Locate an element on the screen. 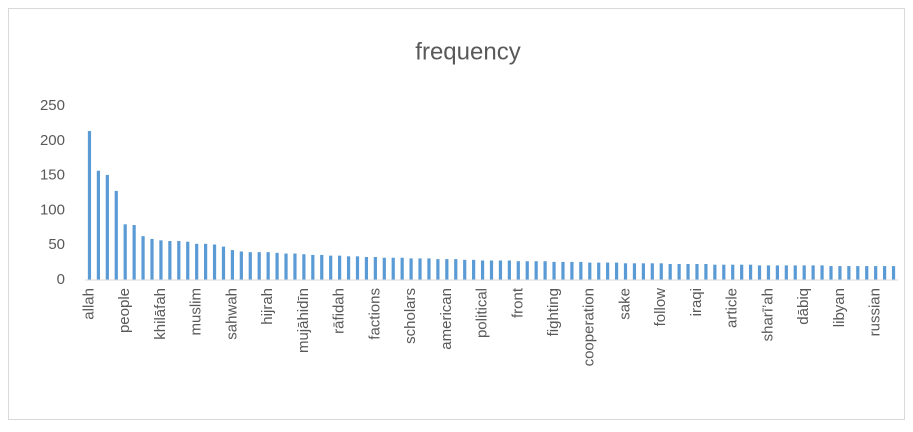 Image resolution: width=913 pixels, height=432 pixels. x-tick-label: russian is located at coordinates (875, 312).